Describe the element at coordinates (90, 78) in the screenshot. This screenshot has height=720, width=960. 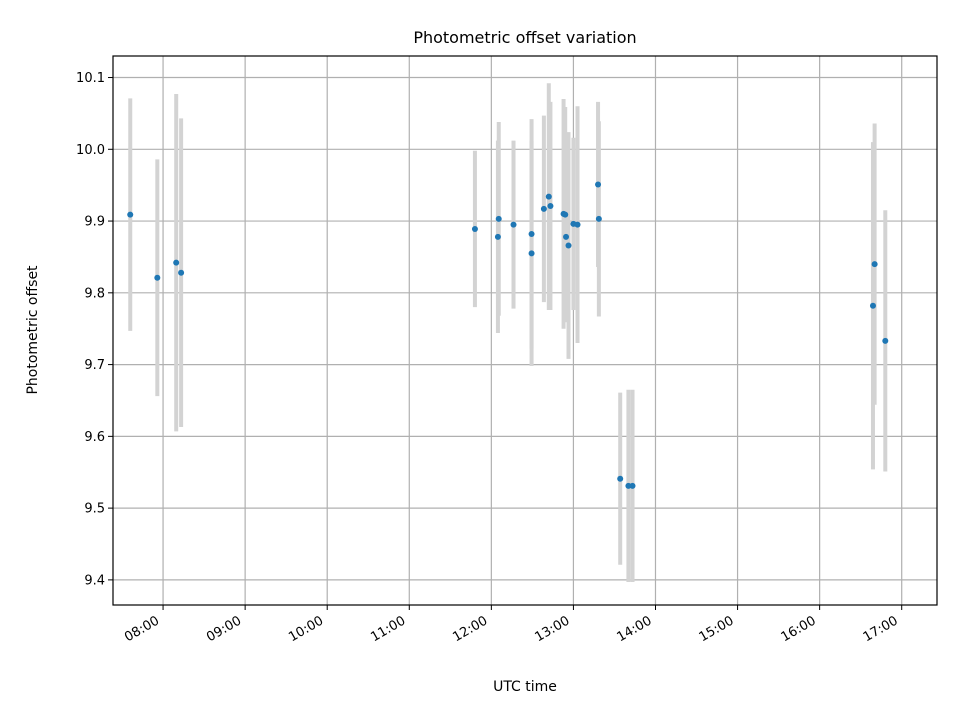
I see `y-tick-label: 10.1` at that location.